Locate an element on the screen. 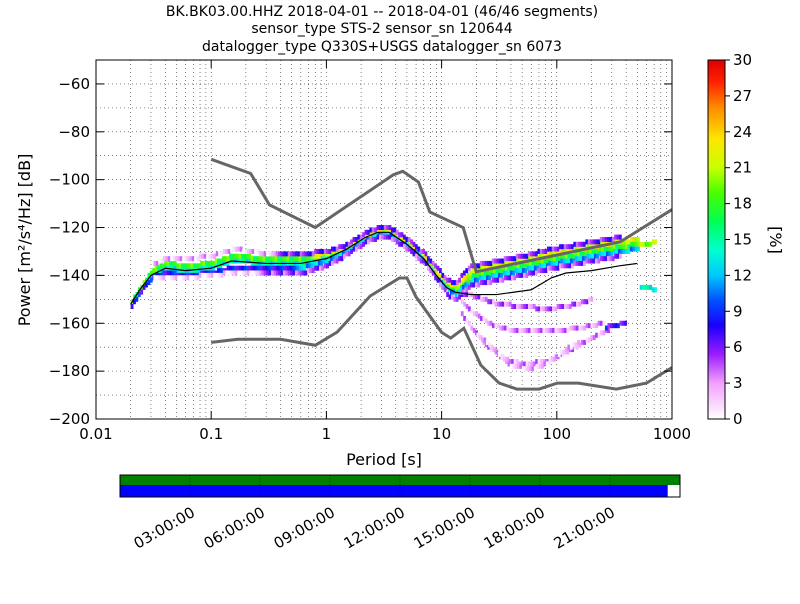 The image size is (800, 604). colorbar-label: [%] is located at coordinates (775, 240).